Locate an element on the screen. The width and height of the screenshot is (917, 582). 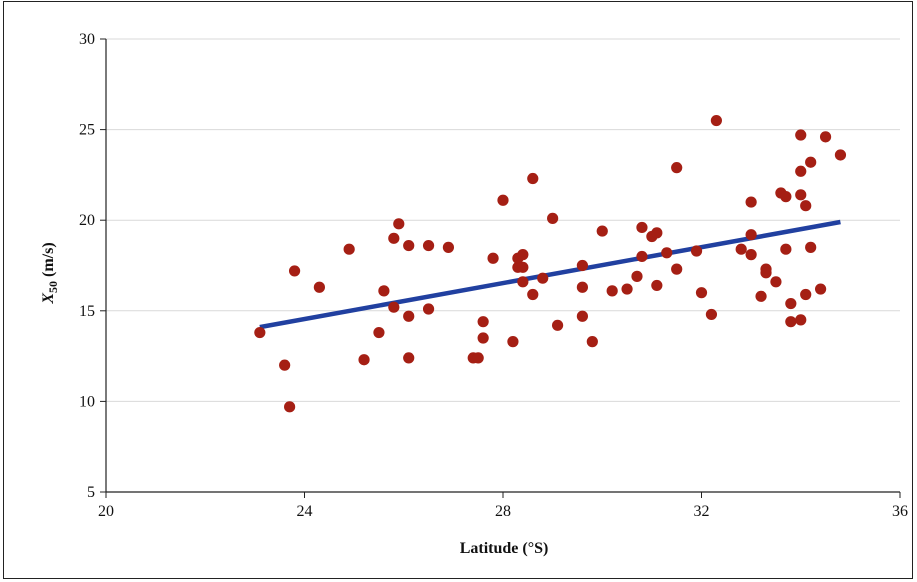
y-axis-title-unit: (m/s) is located at coordinates (48, 261).